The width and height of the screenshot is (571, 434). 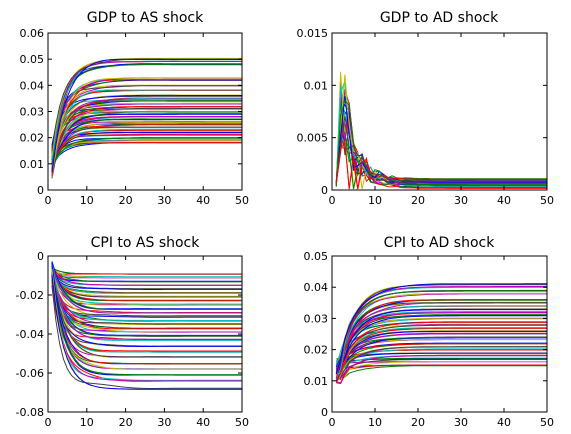 I want to click on y-tick-label: 0.04, so click(x=316, y=287).